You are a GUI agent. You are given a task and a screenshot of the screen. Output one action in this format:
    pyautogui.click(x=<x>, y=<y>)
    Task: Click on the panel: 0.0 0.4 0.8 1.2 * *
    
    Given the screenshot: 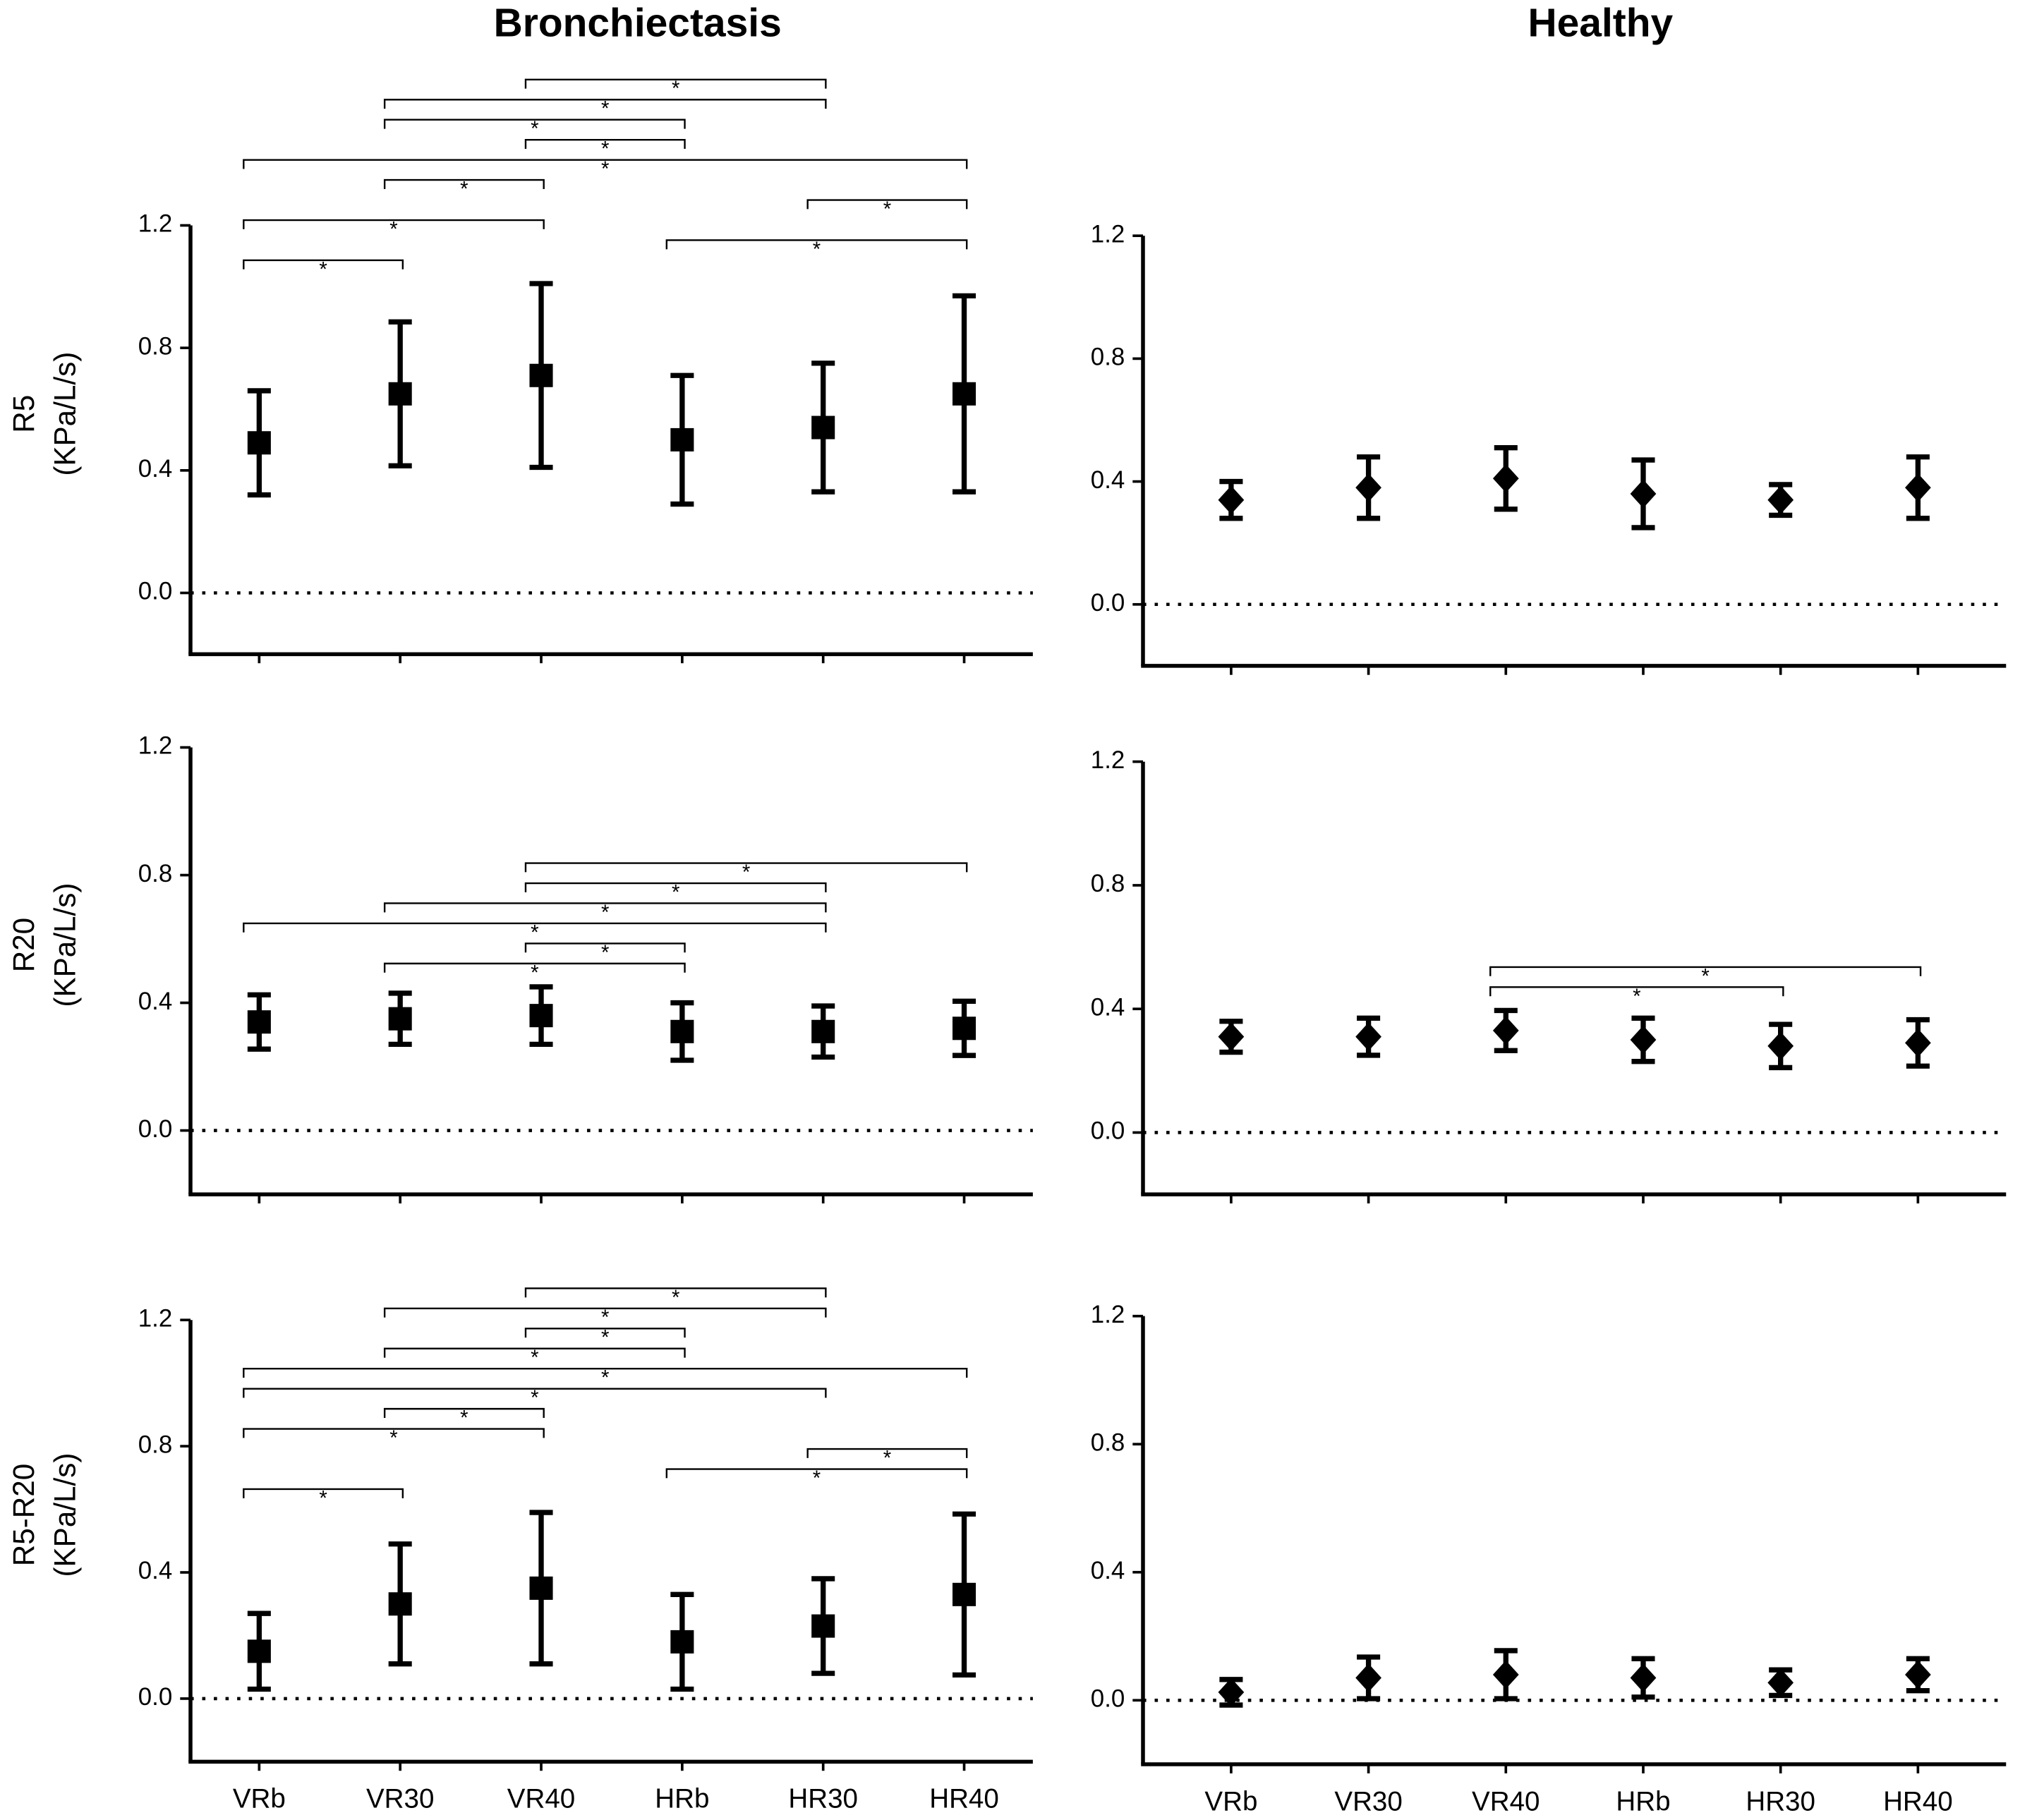 What is the action you would take?
    pyautogui.click(x=1549, y=975)
    